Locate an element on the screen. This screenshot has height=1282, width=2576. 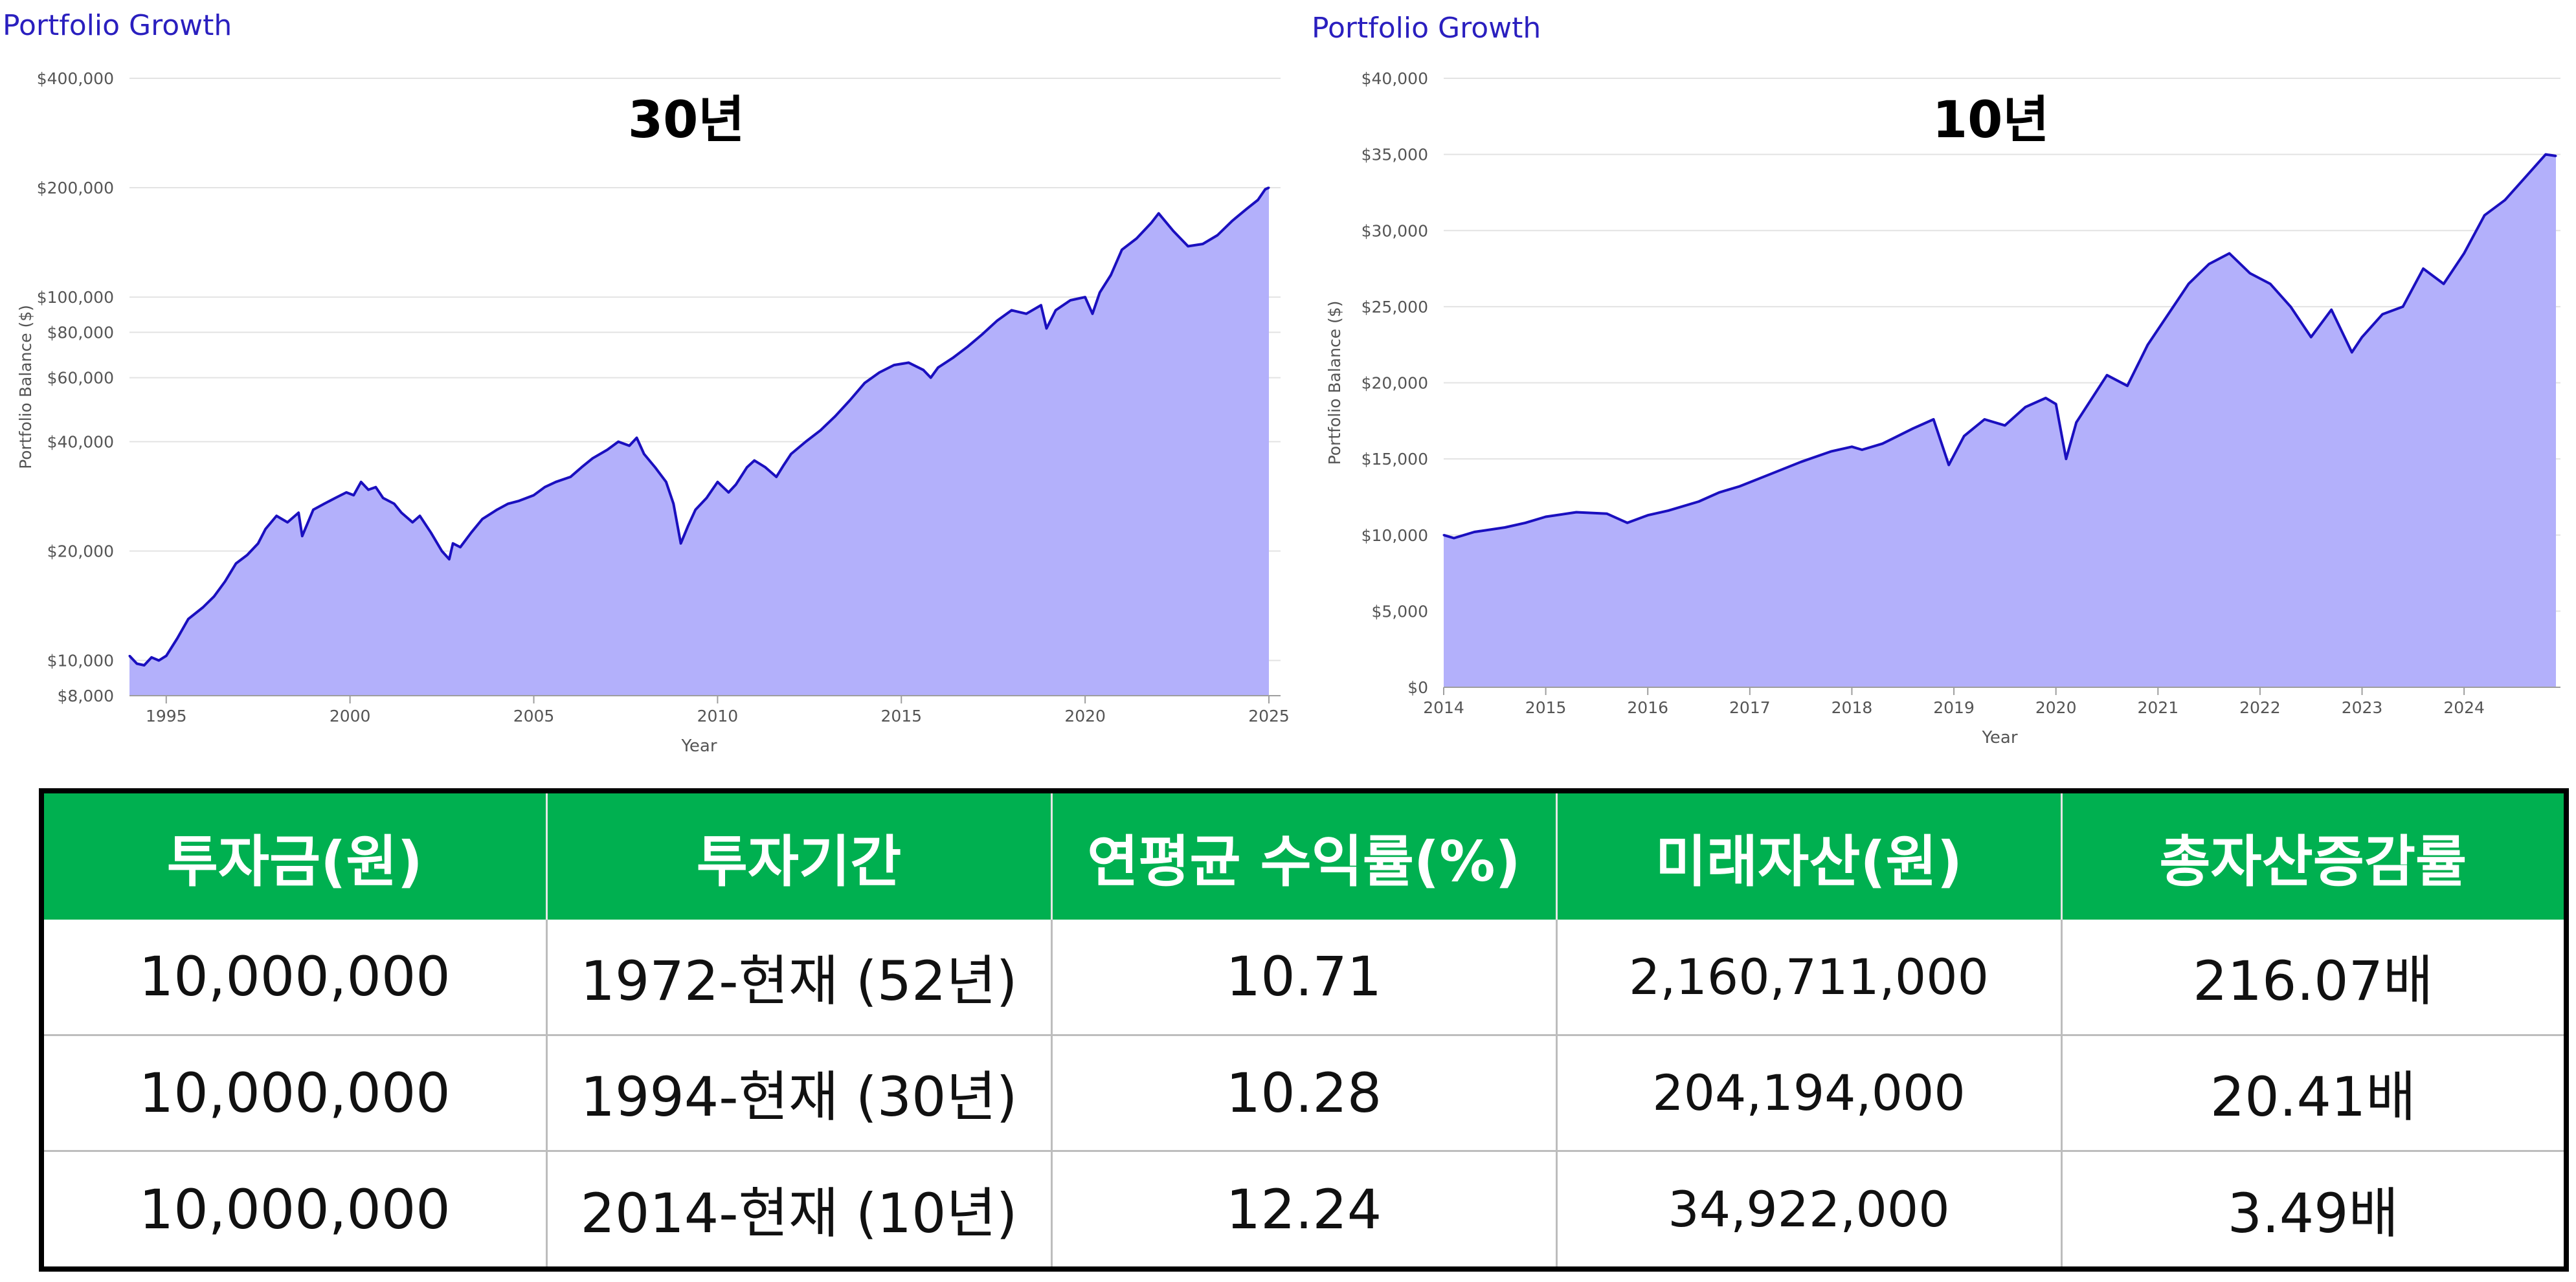
column-header: 투자금(원) is located at coordinates (294, 855).